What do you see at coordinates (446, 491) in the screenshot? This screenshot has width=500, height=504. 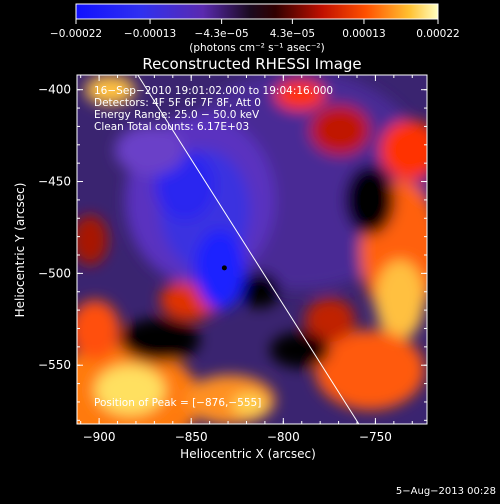 I see `footer-date: 5−Aug−2013 00:28` at bounding box center [446, 491].